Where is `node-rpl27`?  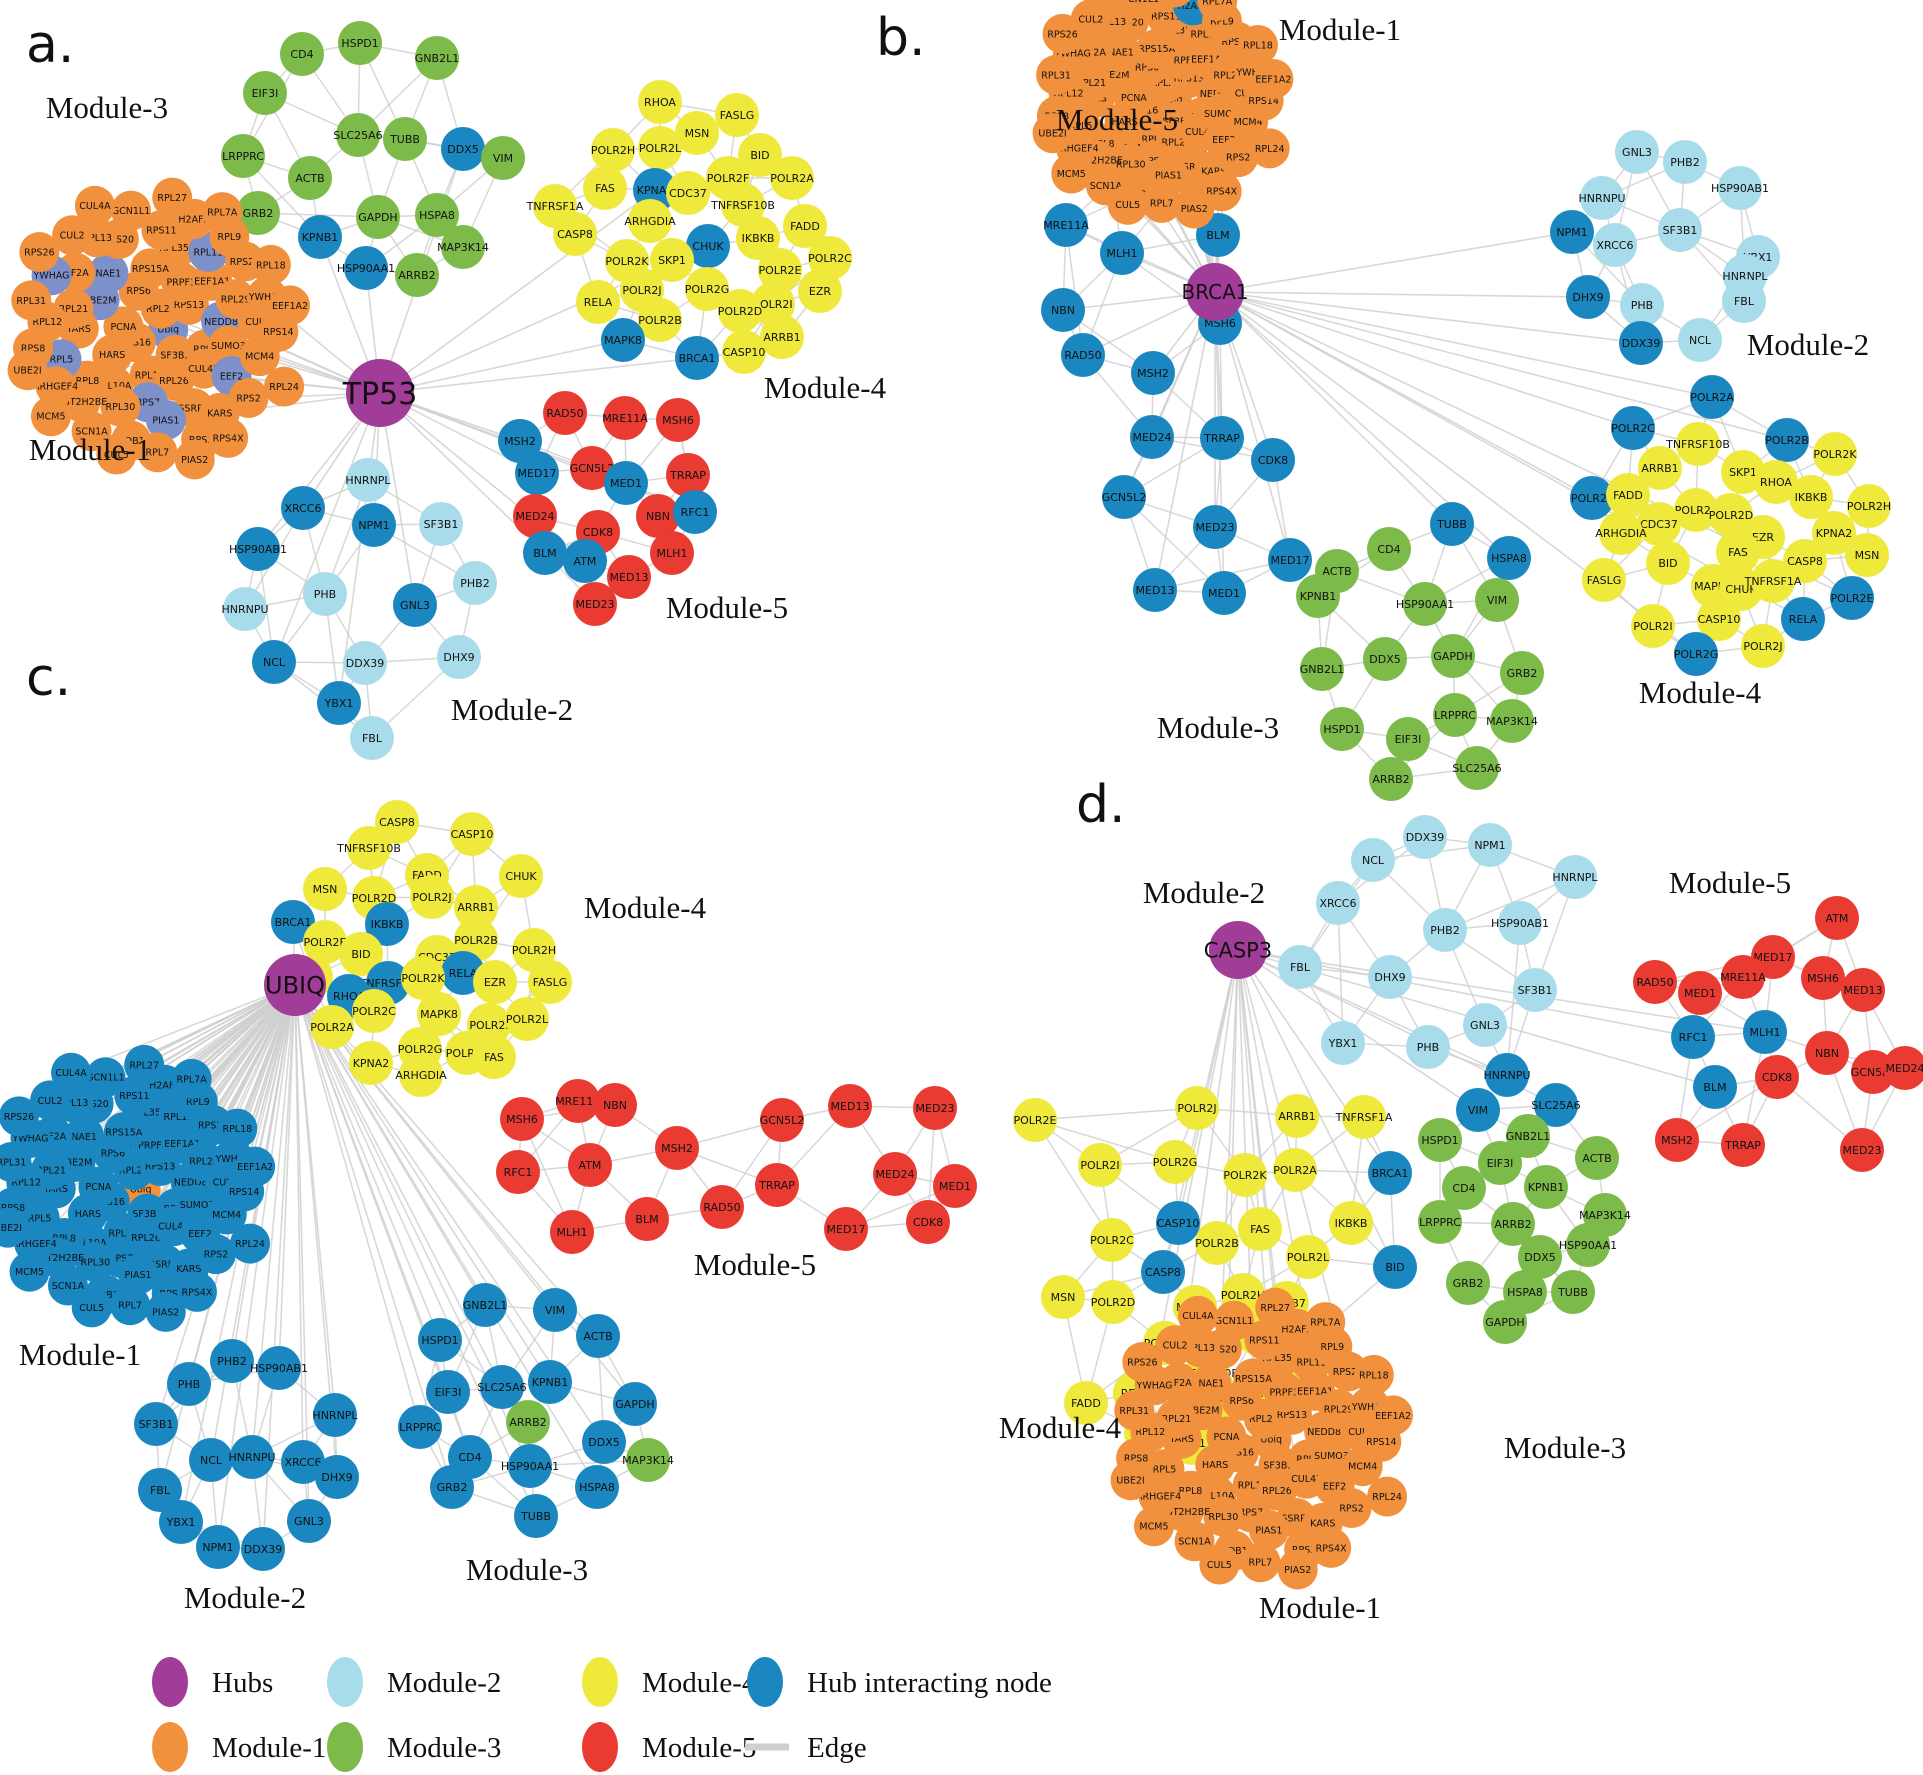 node-rpl27 is located at coordinates (144, 1064).